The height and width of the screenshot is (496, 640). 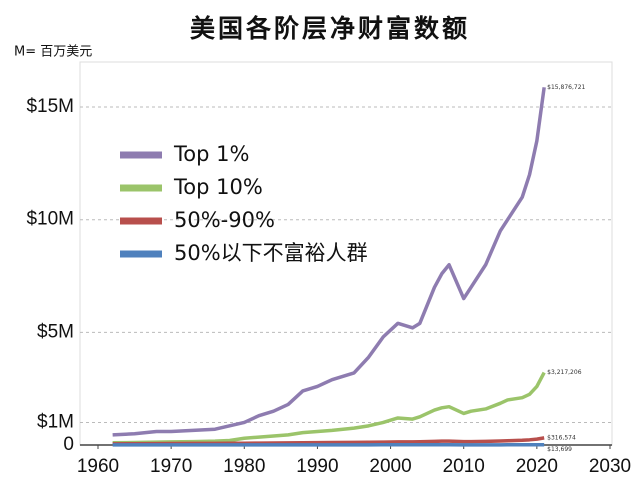 I want to click on x-tick-label: 1970, so click(x=171, y=466).